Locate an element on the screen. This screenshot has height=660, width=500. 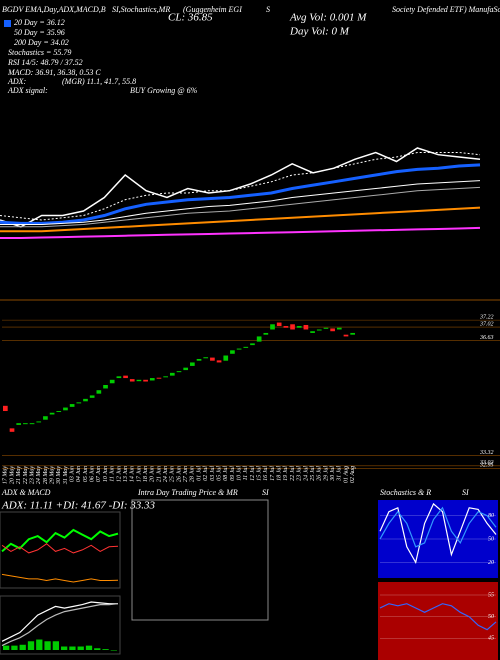
x-tick-label: 03 Jun is located at coordinates (73, 474).